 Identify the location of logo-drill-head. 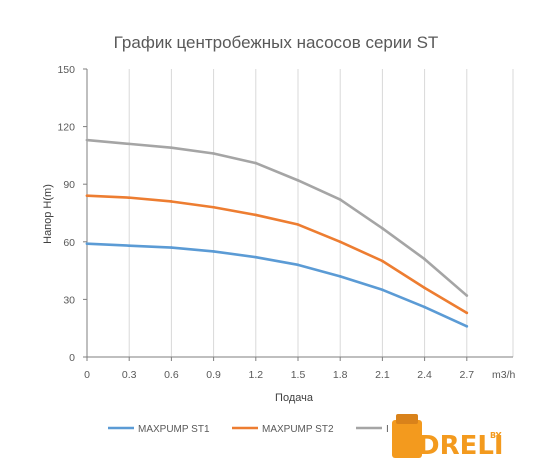
(407, 419).